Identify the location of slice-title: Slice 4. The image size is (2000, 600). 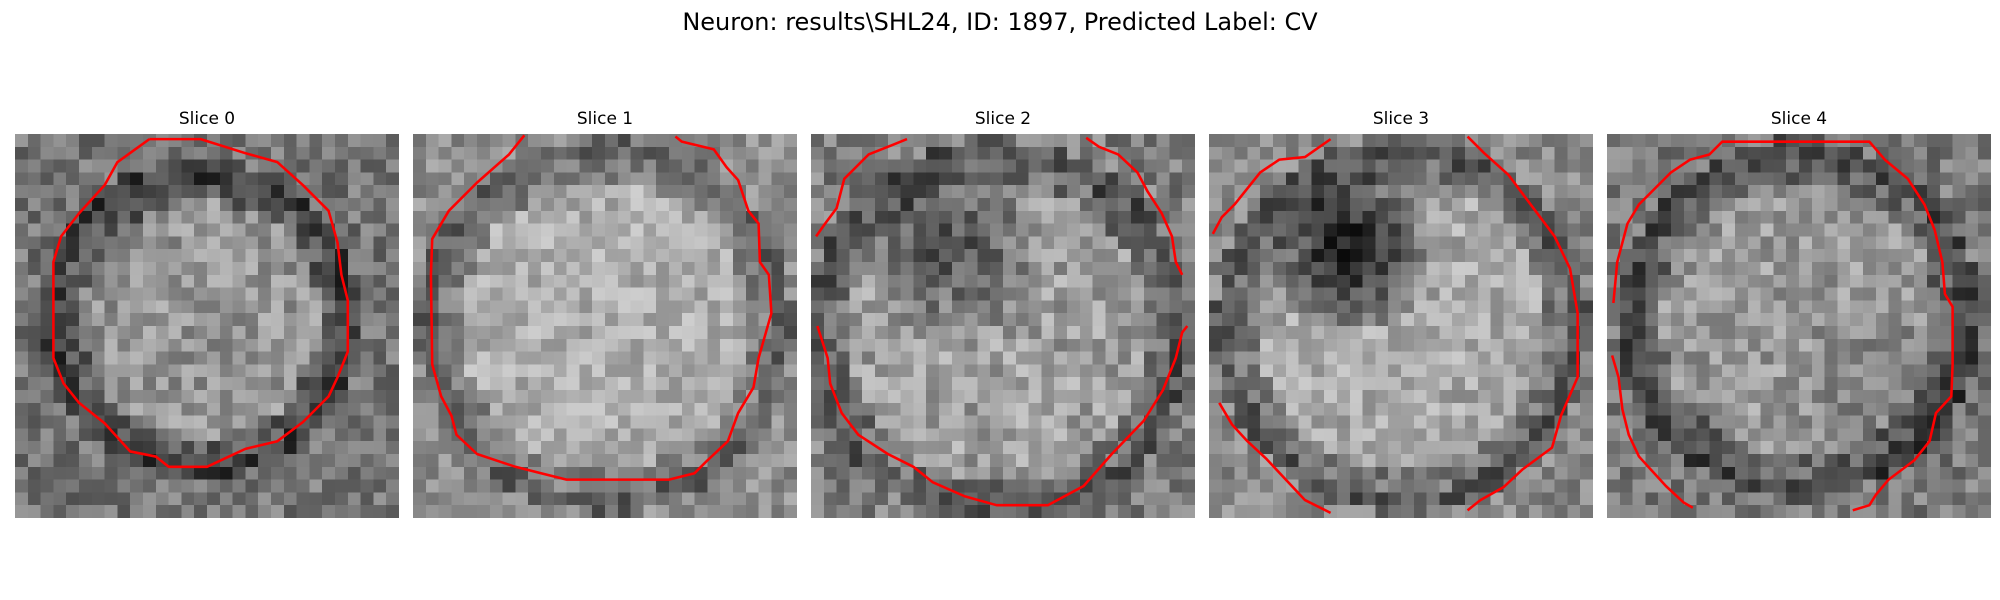
(1799, 119).